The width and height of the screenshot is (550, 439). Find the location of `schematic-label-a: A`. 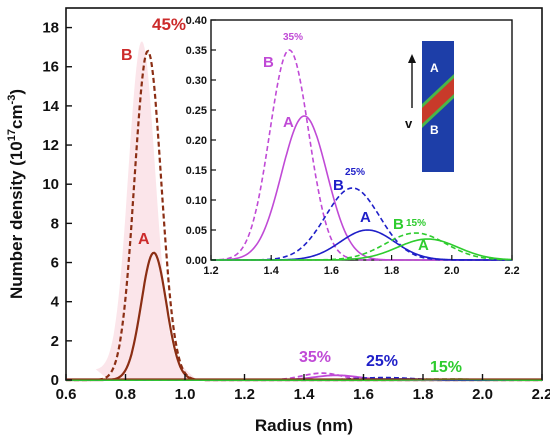

schematic-label-a: A is located at coordinates (434, 68).